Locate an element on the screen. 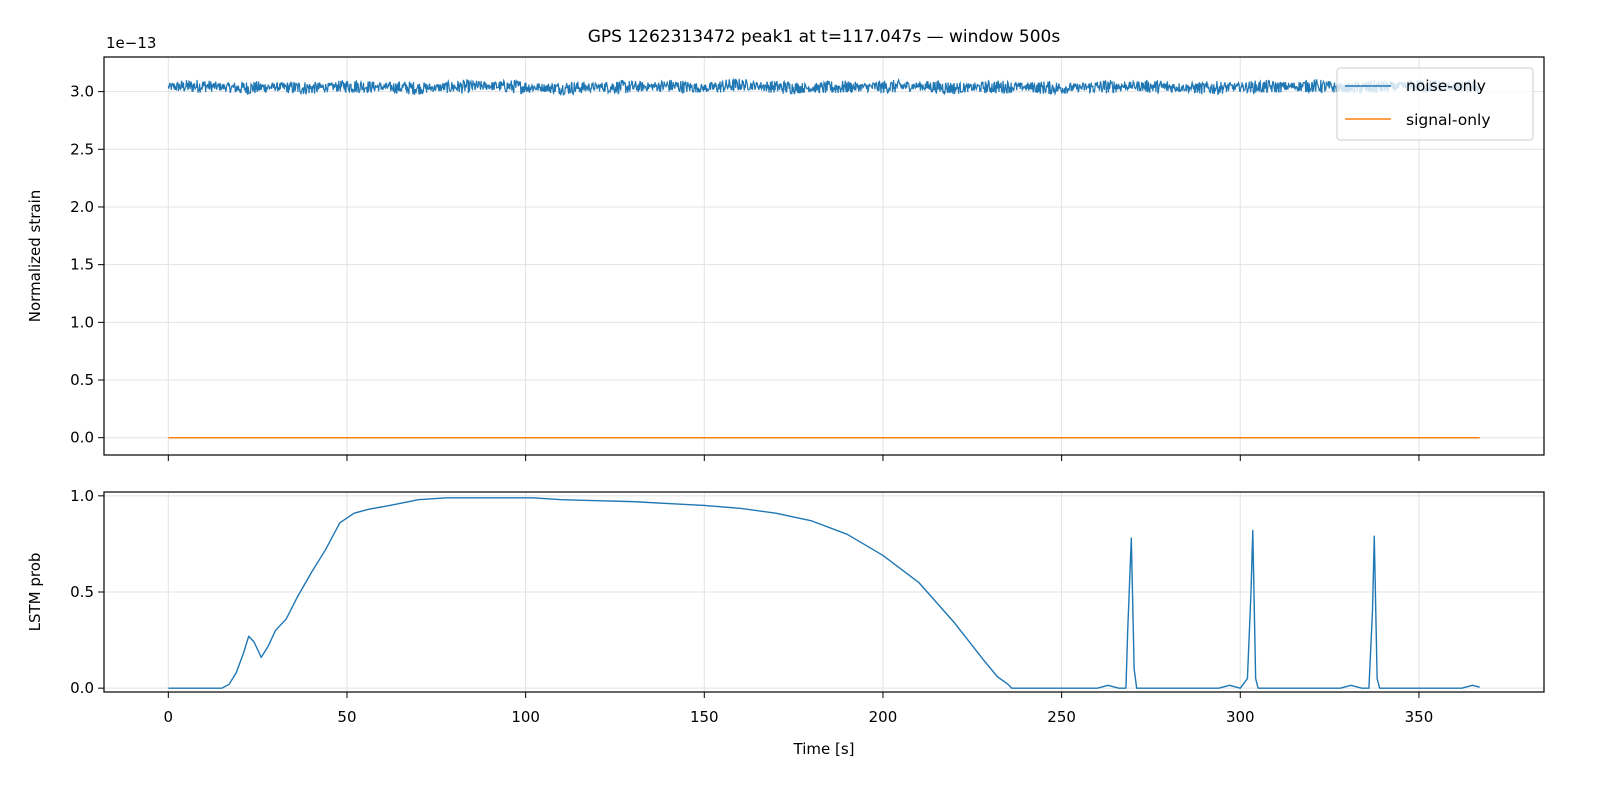 Image resolution: width=1600 pixels, height=800 pixels. top-y-ticks: 0.0 0.5 1.0 1.5 2.0 2.5 3.0 is located at coordinates (87, 265).